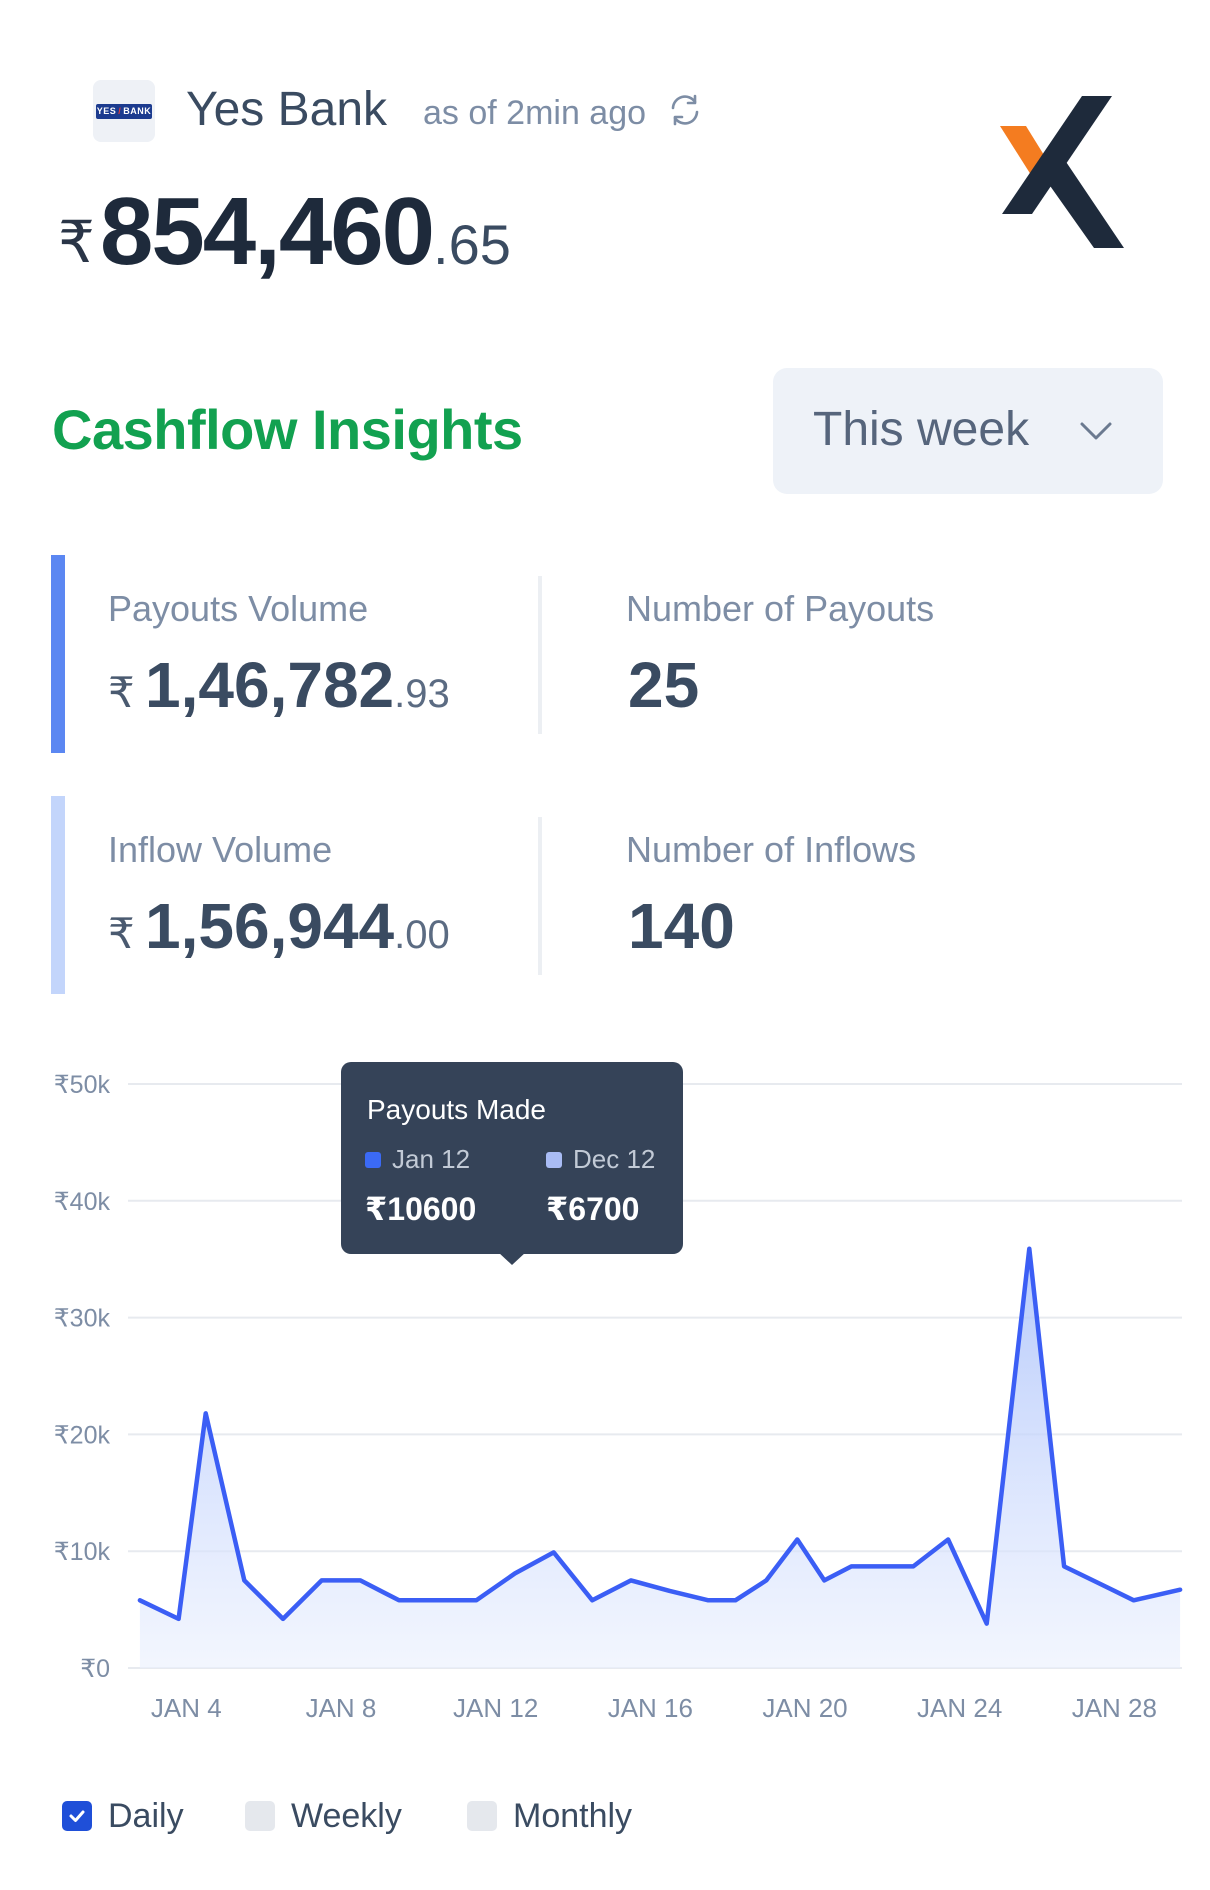 The width and height of the screenshot is (1210, 1890). I want to click on account-balance: 854,460.65, so click(305, 232).